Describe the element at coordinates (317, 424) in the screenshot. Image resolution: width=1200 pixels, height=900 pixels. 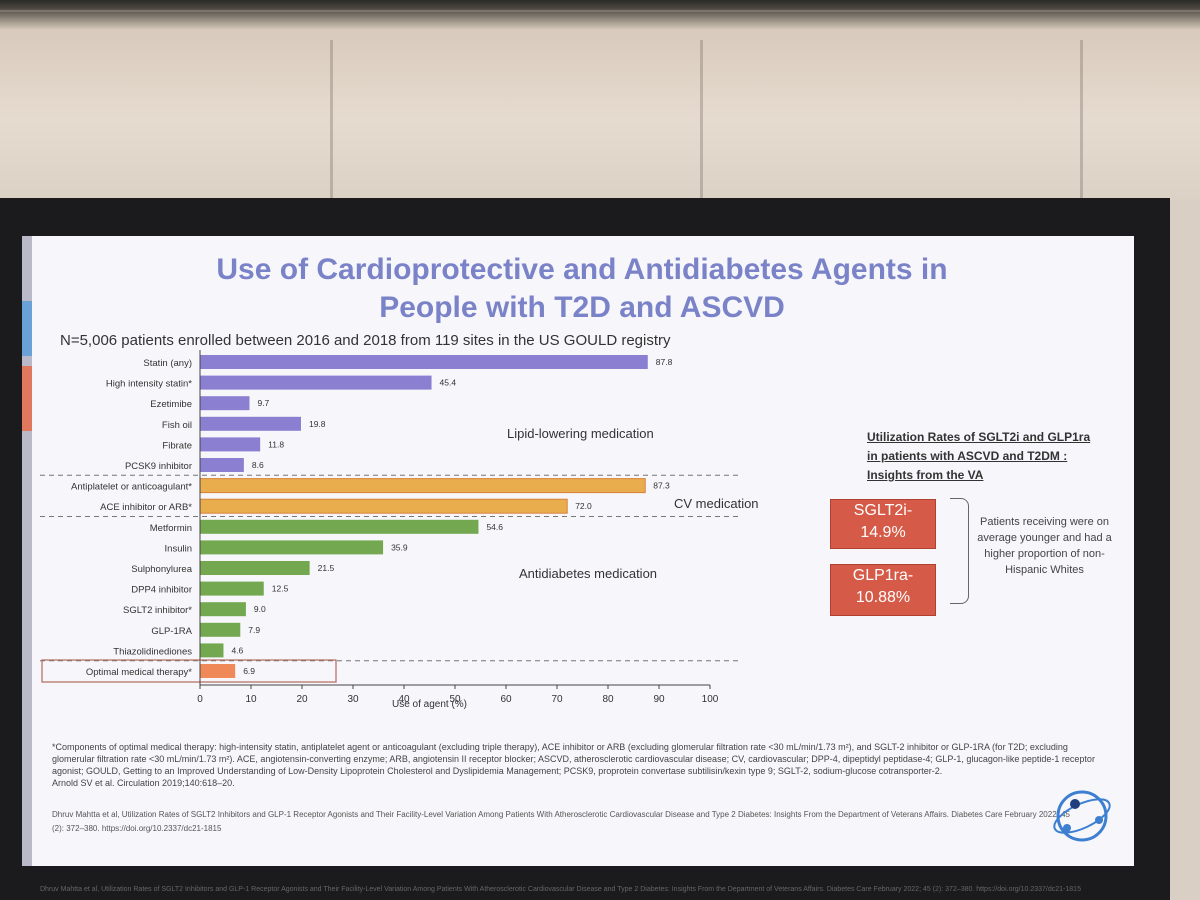
I see `data-label: 19.8` at that location.